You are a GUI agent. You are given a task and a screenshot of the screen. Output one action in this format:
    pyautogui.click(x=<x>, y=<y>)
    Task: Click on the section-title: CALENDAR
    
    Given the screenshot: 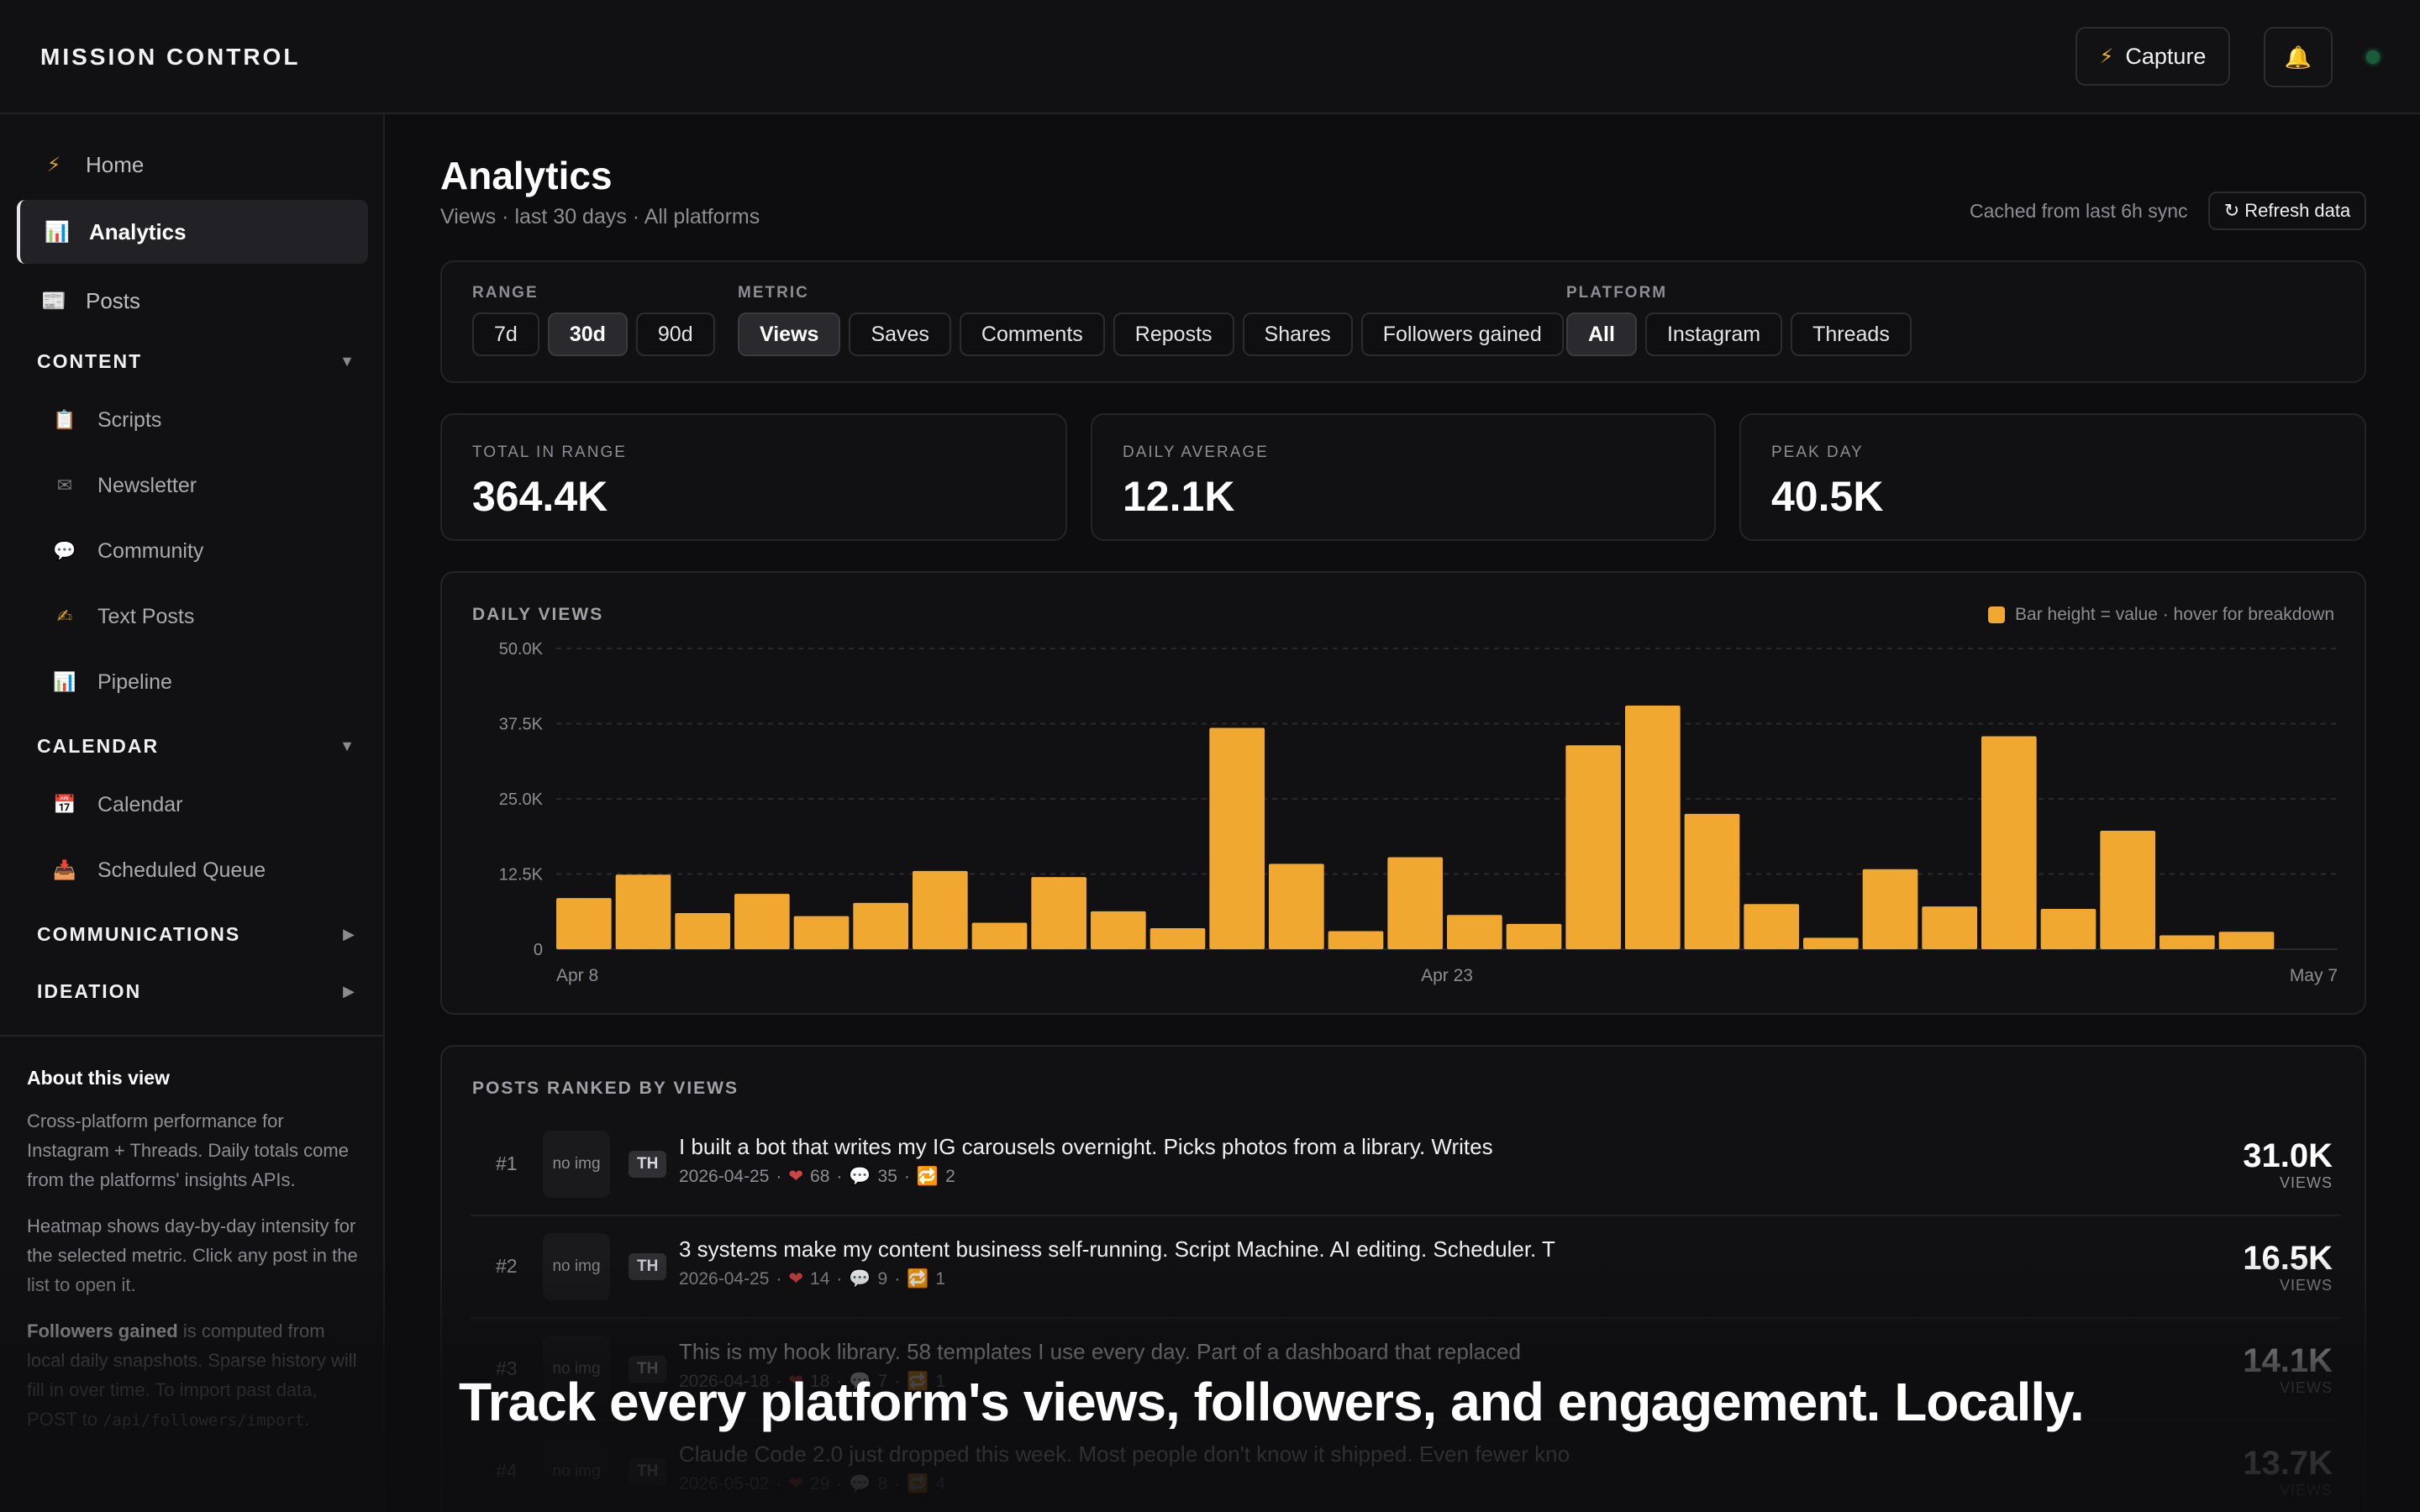 What is the action you would take?
    pyautogui.click(x=98, y=745)
    